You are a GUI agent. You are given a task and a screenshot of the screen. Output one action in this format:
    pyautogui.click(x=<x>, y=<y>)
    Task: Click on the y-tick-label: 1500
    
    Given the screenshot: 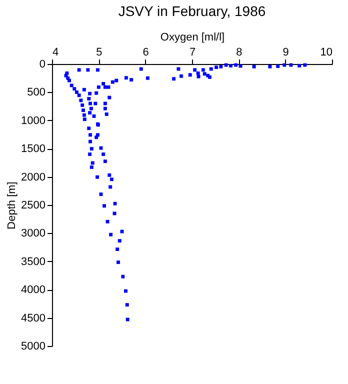 What is the action you would take?
    pyautogui.click(x=33, y=149)
    